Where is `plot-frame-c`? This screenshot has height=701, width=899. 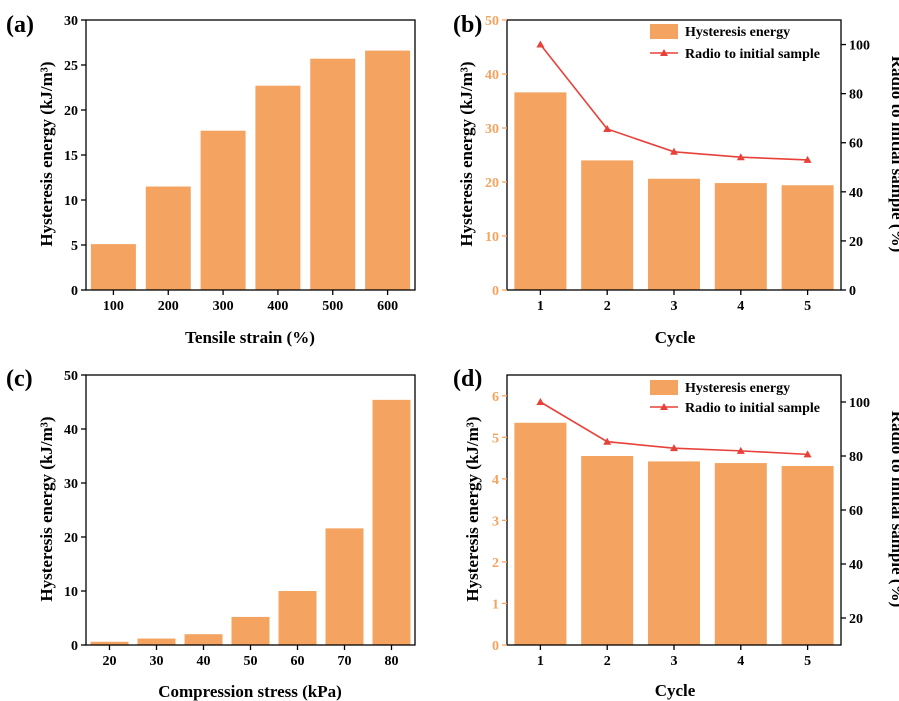
plot-frame-c is located at coordinates (250, 510).